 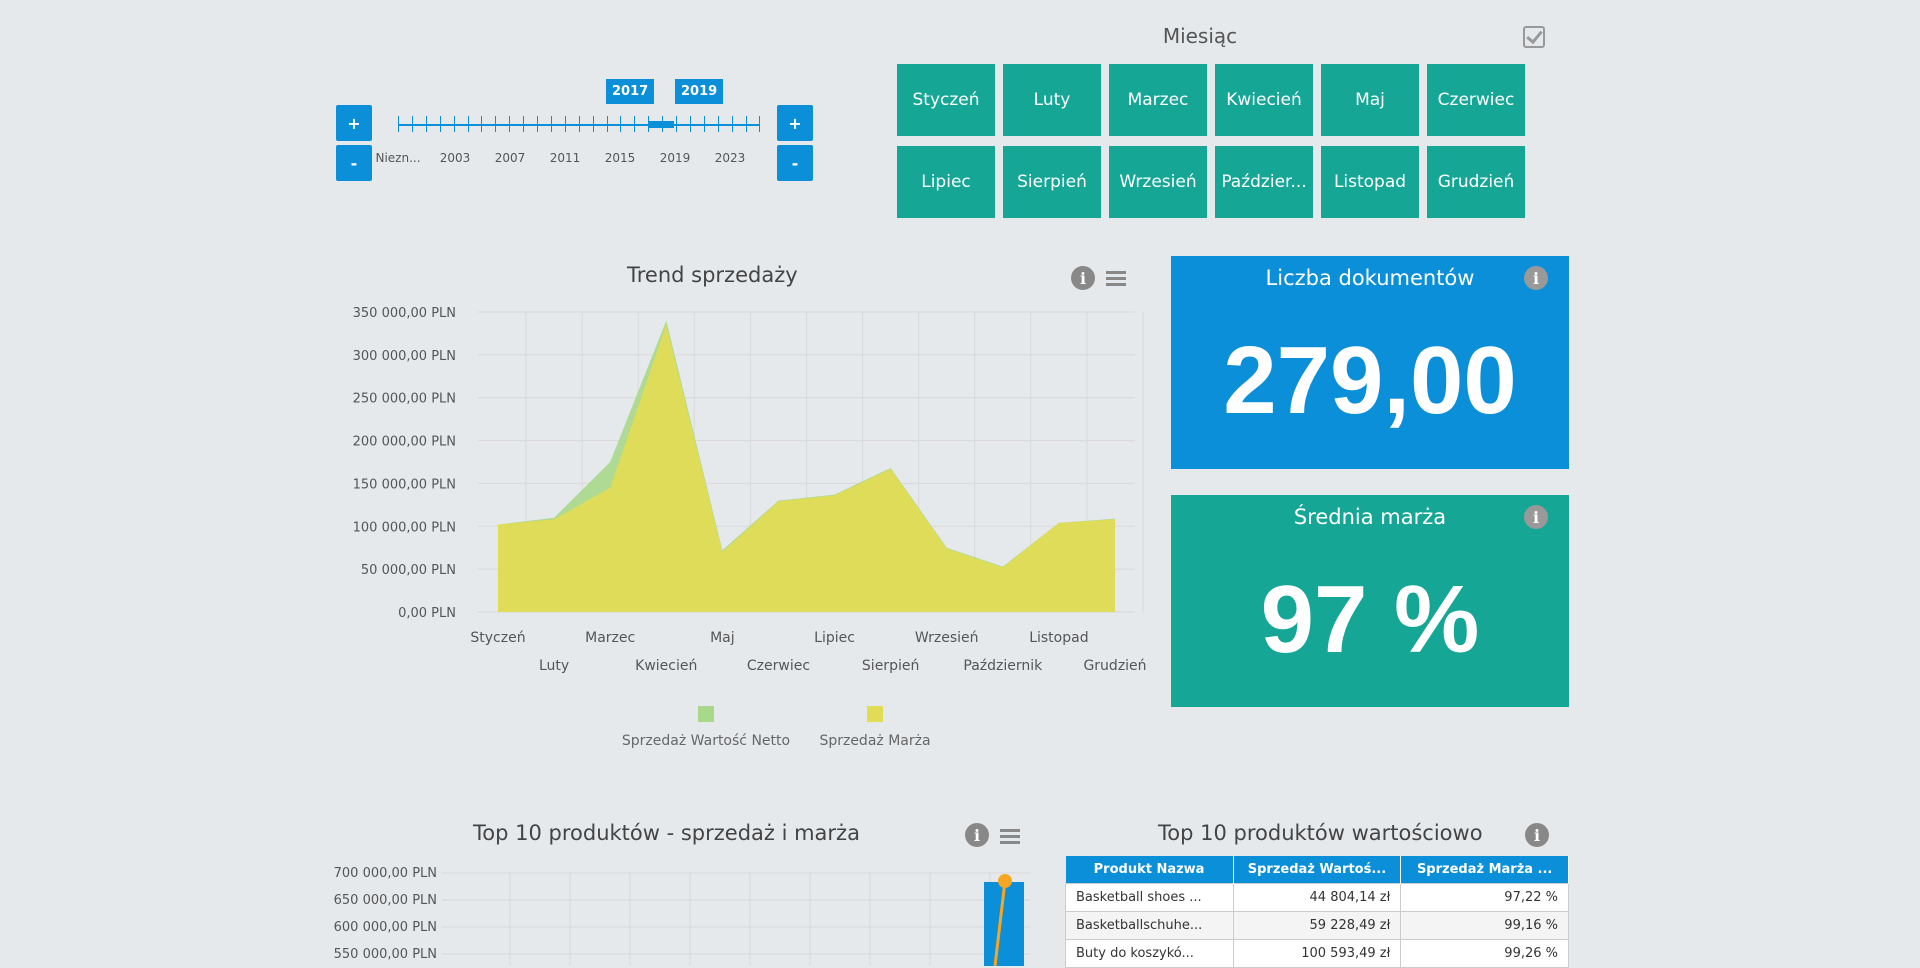 I want to click on table-cell: 44 804,14 zł, so click(x=1317, y=897).